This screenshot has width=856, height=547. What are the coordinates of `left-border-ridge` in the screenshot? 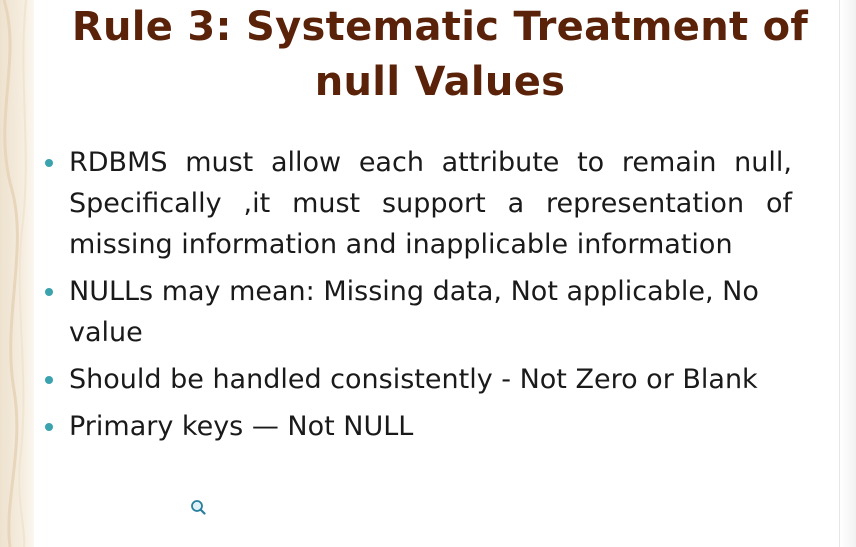 It's located at (14, 273).